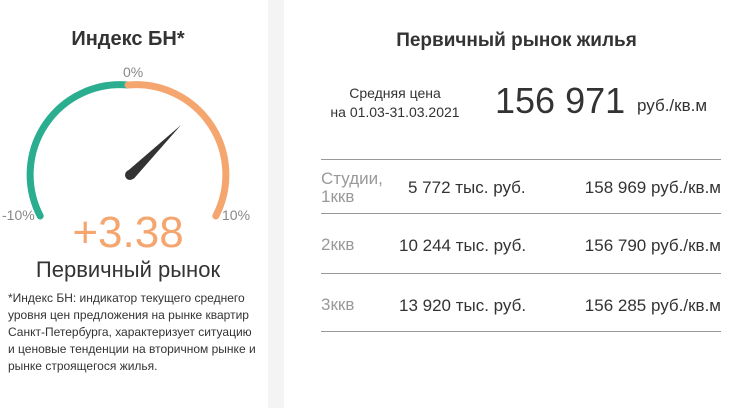 Image resolution: width=749 pixels, height=408 pixels. Describe the element at coordinates (128, 232) in the screenshot. I see `index-value: +3.38` at that location.